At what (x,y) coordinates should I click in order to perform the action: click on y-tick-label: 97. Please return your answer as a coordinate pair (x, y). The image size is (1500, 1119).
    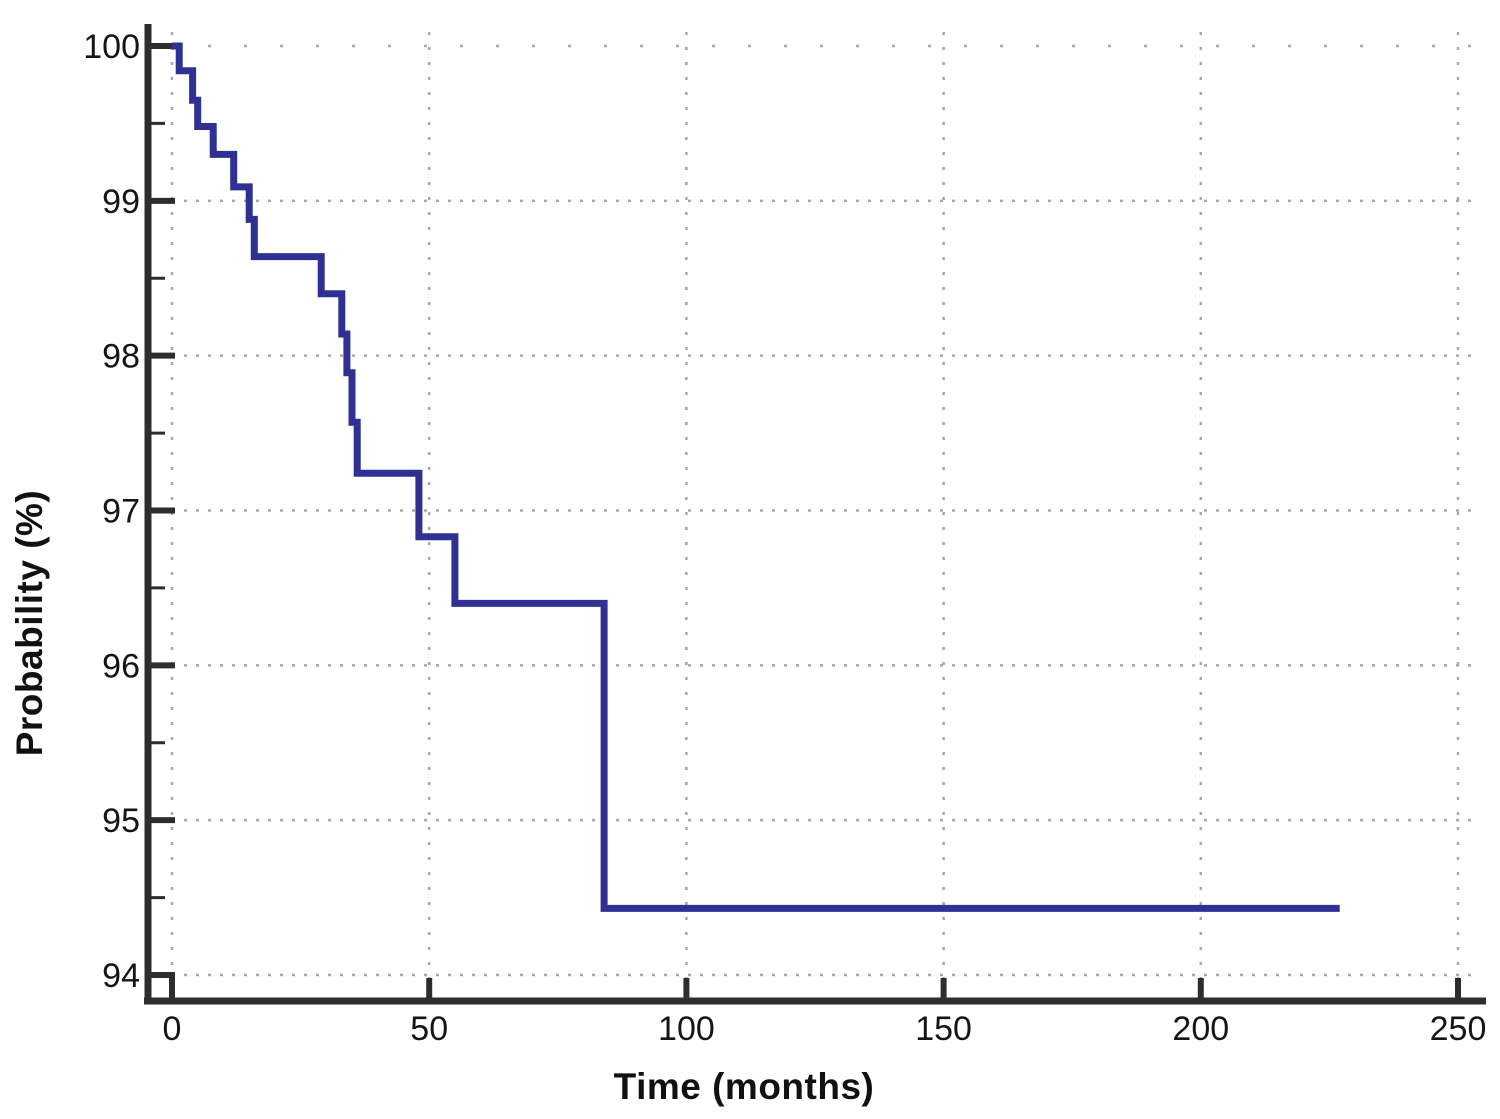
    Looking at the image, I should click on (121, 512).